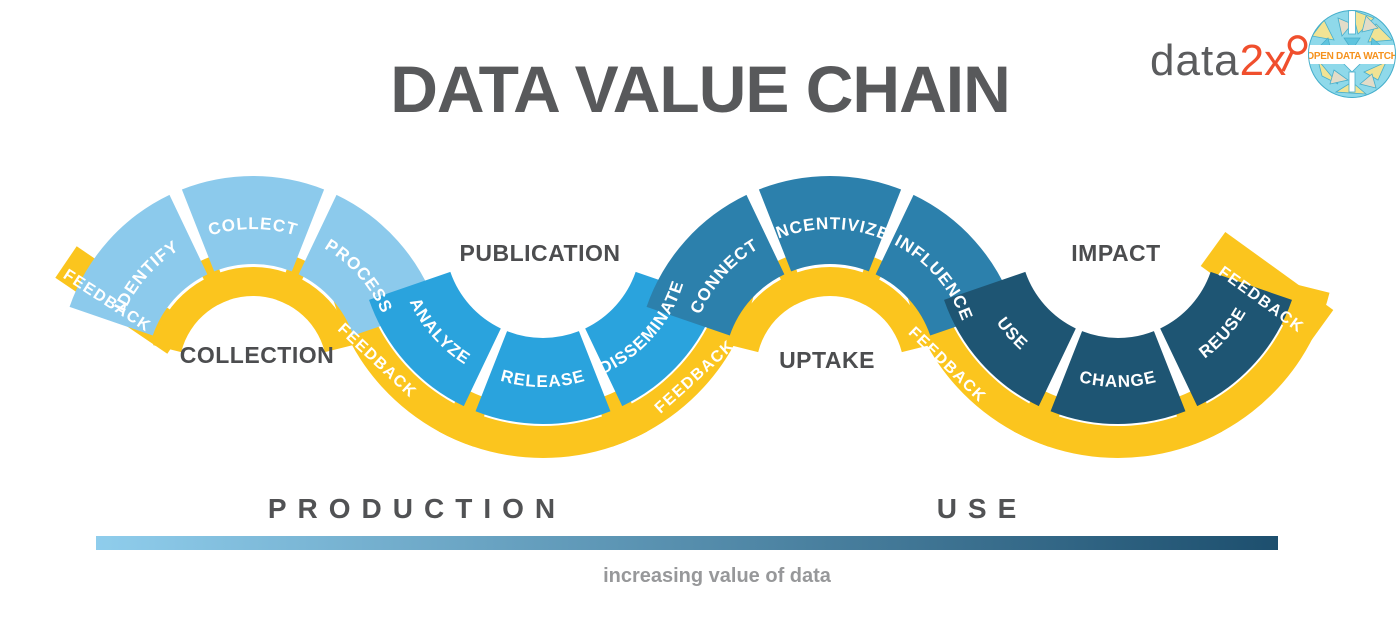 This screenshot has width=1400, height=642. What do you see at coordinates (700, 89) in the screenshot?
I see `page-title: DATA VALUE CHAIN` at bounding box center [700, 89].